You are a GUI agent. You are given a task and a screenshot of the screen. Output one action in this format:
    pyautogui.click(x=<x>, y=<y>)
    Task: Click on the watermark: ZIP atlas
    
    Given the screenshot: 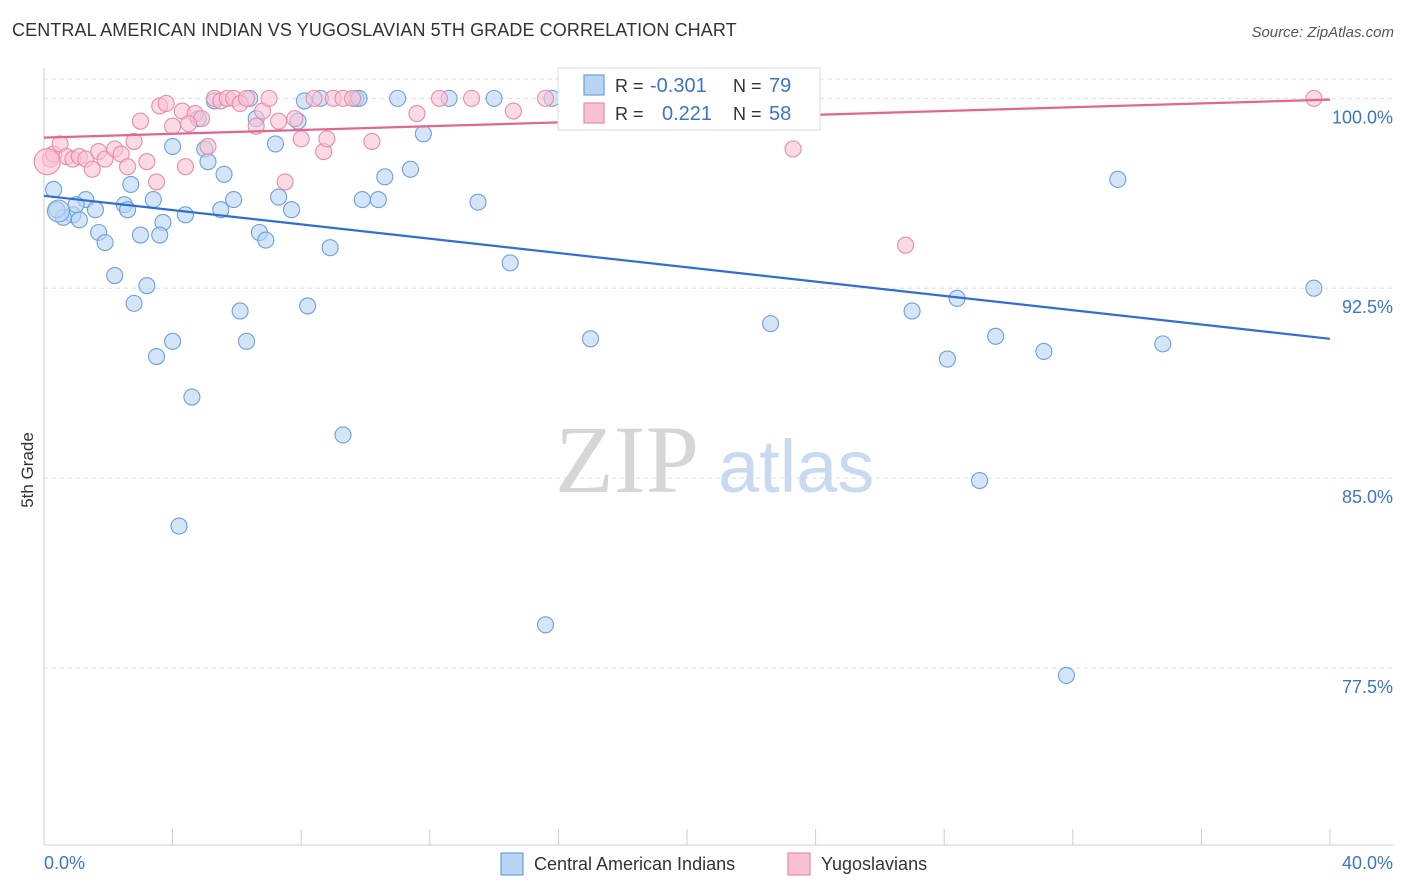 What is the action you would take?
    pyautogui.click(x=714, y=459)
    